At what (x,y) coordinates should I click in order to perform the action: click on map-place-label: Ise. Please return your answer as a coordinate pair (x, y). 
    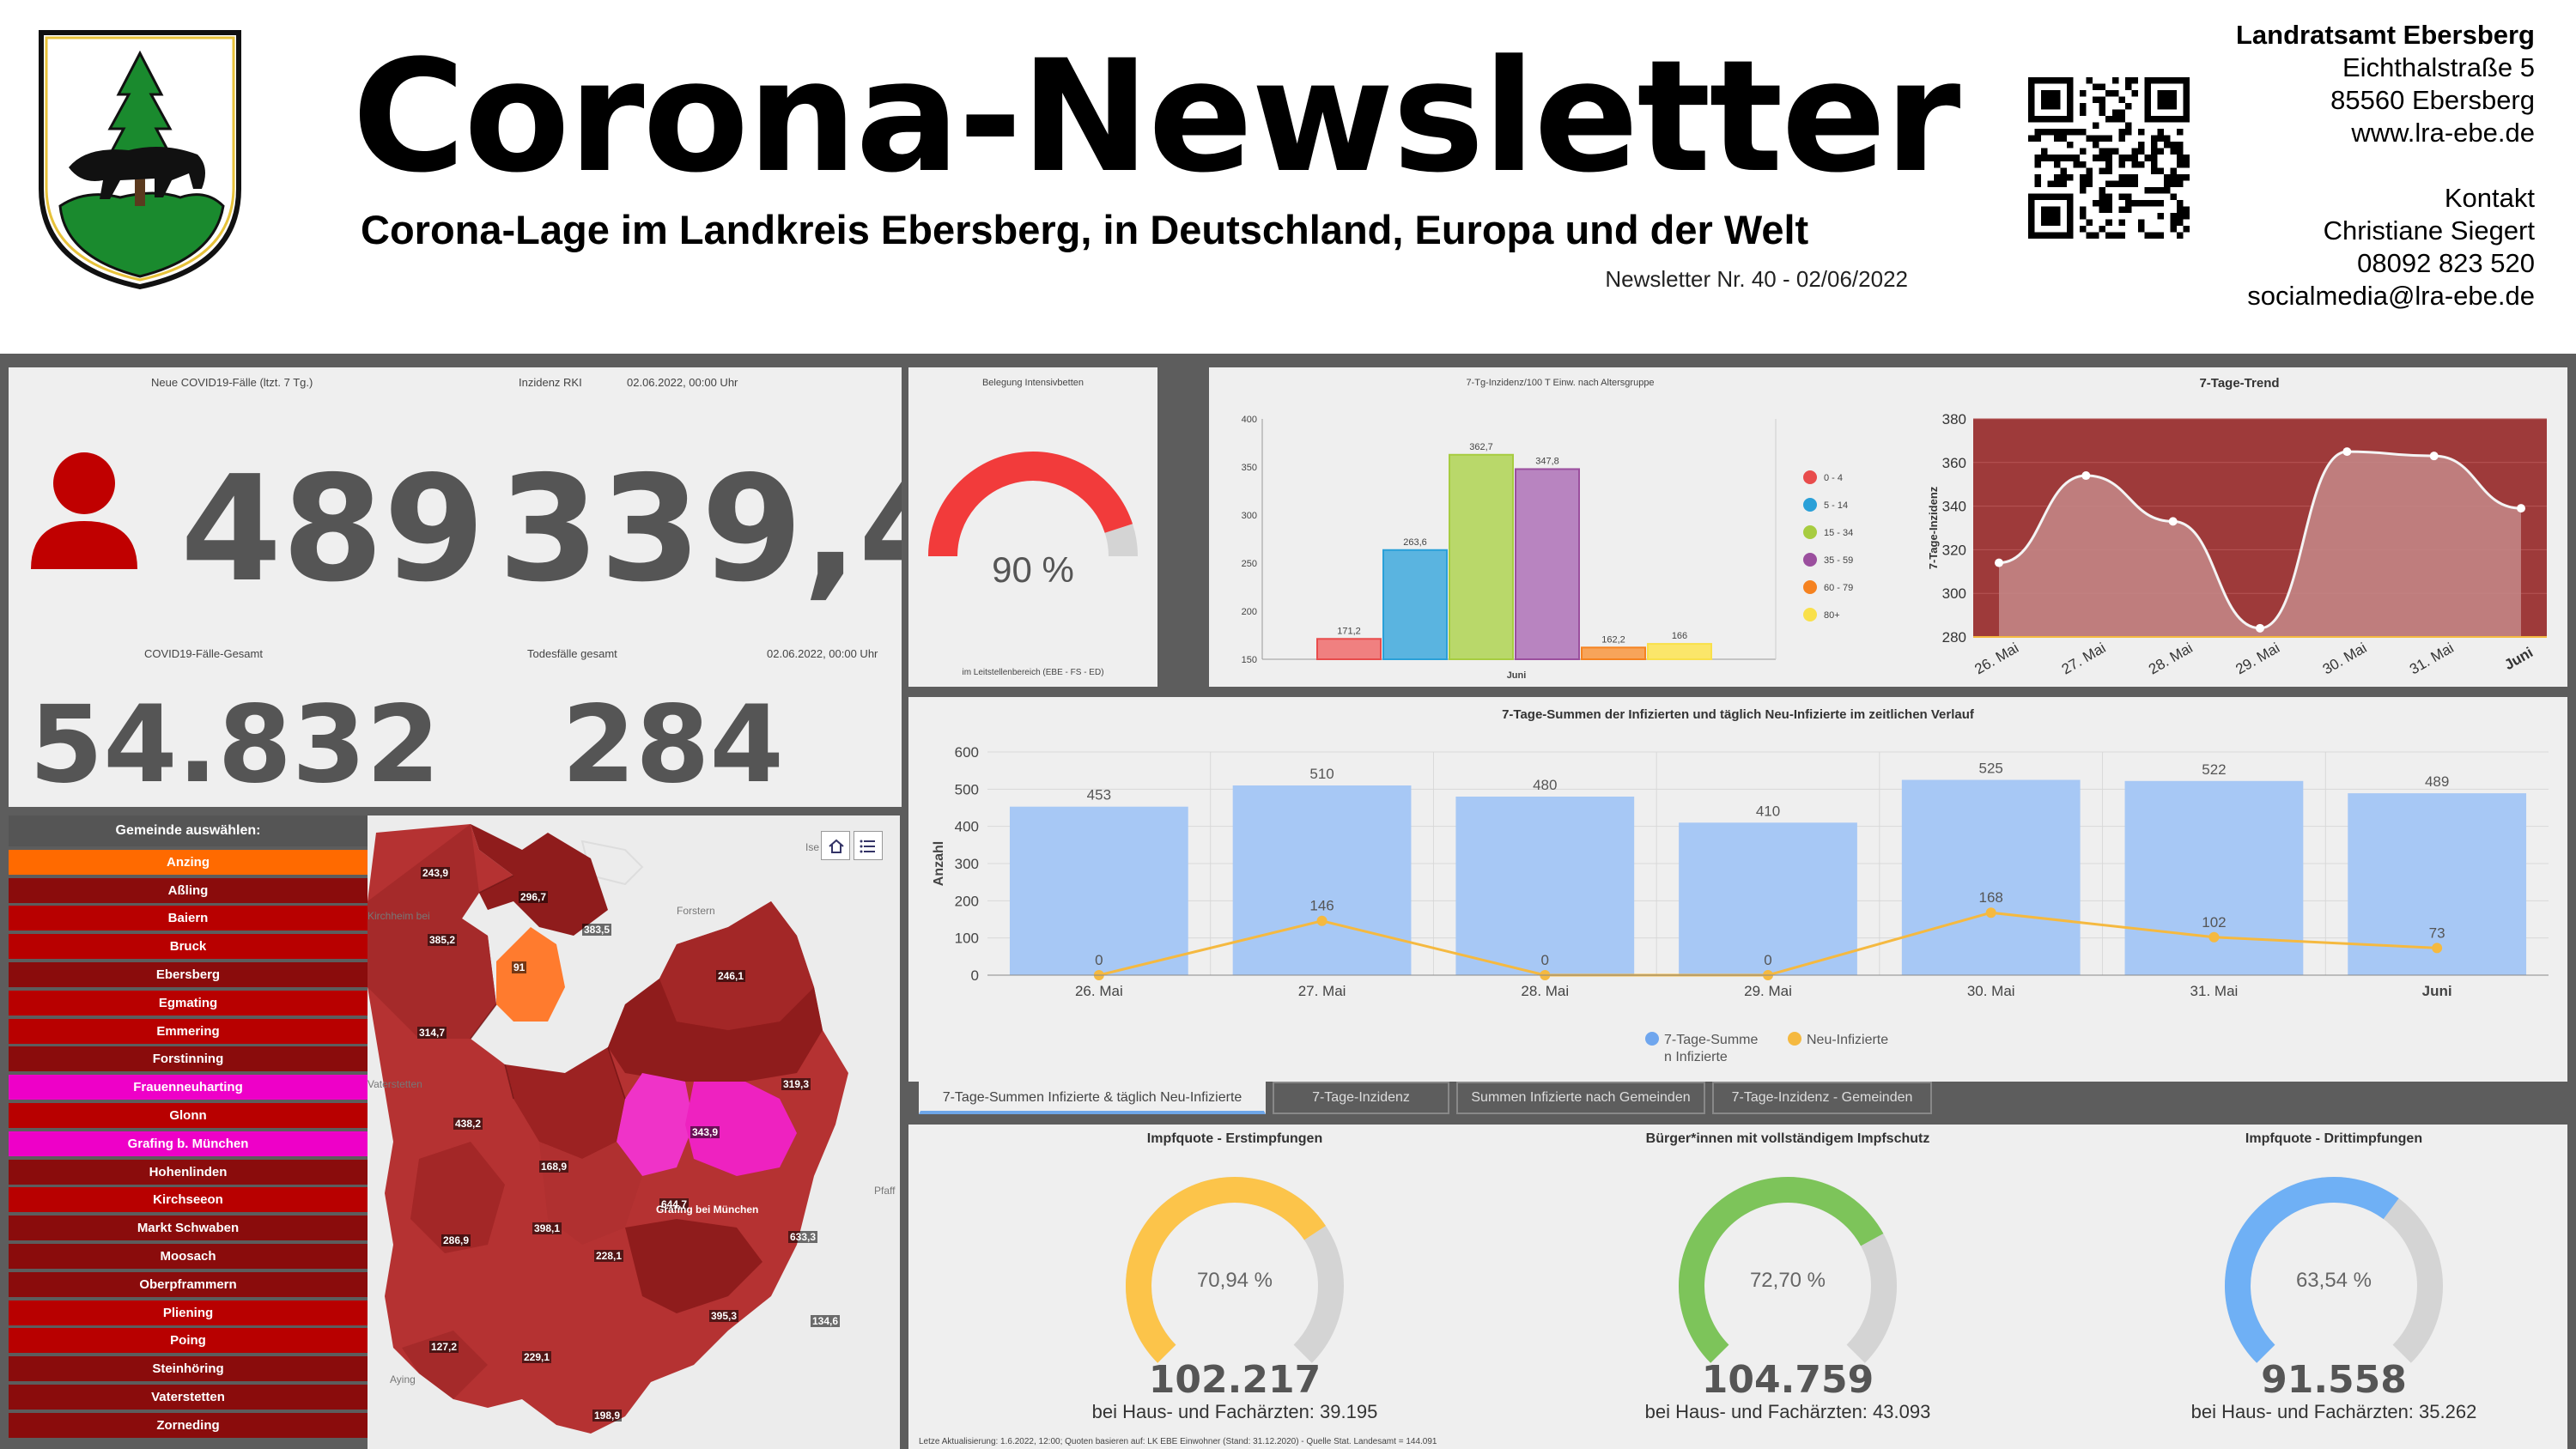
    Looking at the image, I should click on (812, 847).